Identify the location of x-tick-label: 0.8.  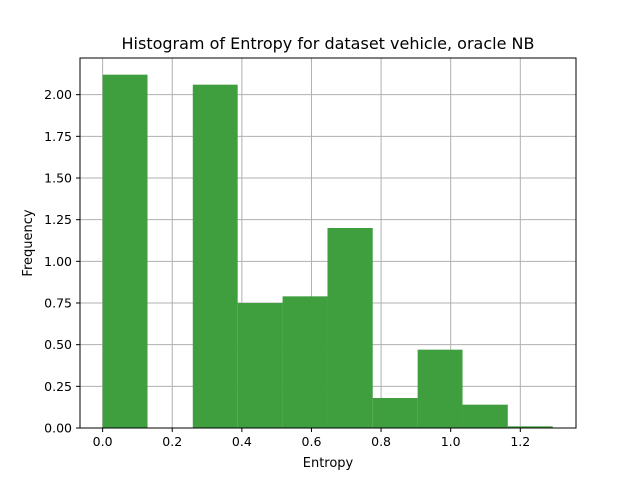
(381, 441).